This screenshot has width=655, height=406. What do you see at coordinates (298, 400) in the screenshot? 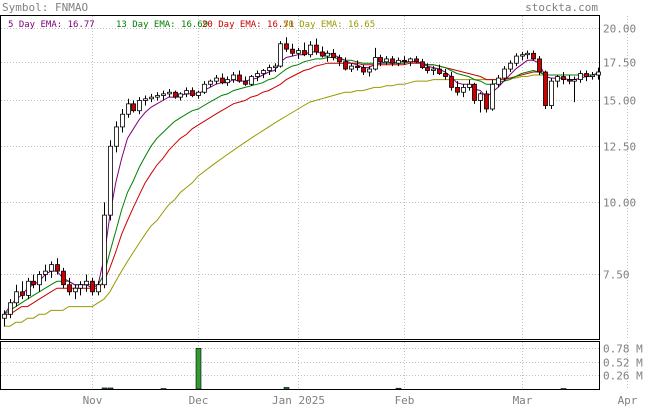
I see `date-tick-label: Jan 2025` at bounding box center [298, 400].